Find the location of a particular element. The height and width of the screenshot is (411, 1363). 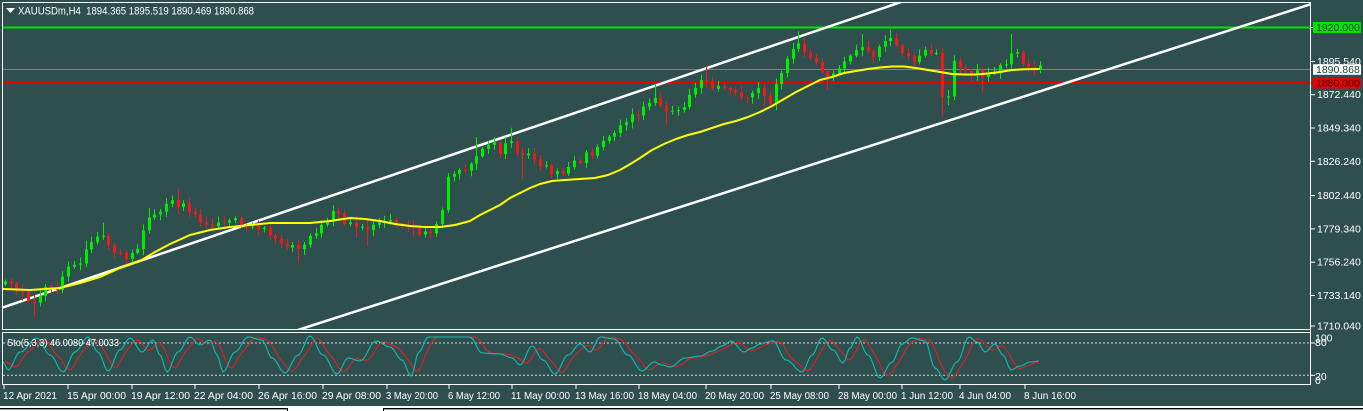

svg-text: 25 May 08:00 is located at coordinates (799, 396).